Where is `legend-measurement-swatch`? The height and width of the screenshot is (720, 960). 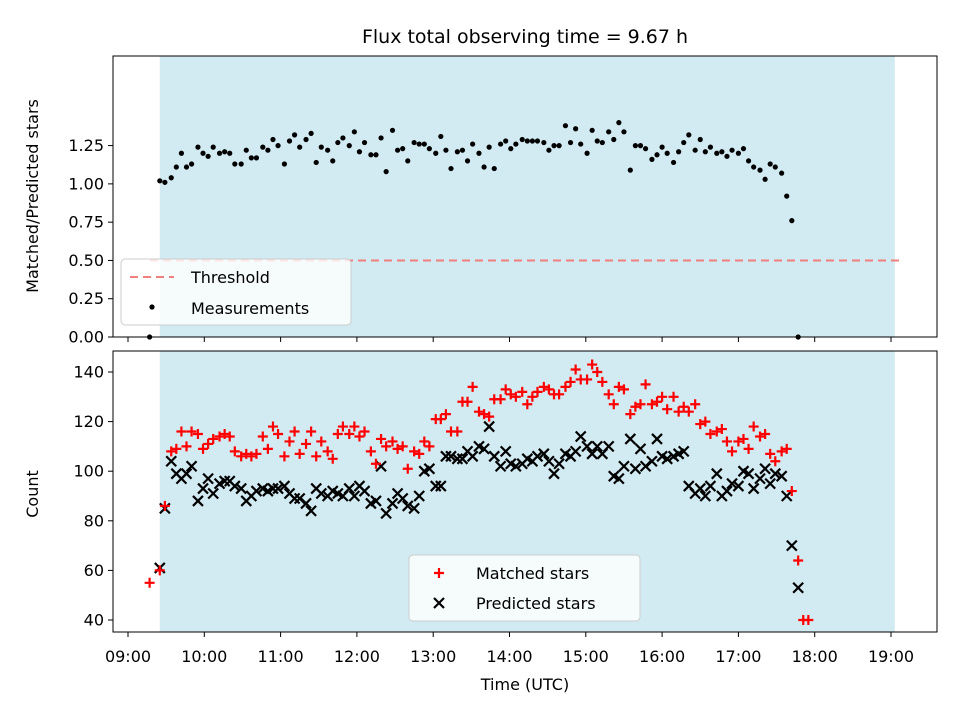 legend-measurement-swatch is located at coordinates (152, 307).